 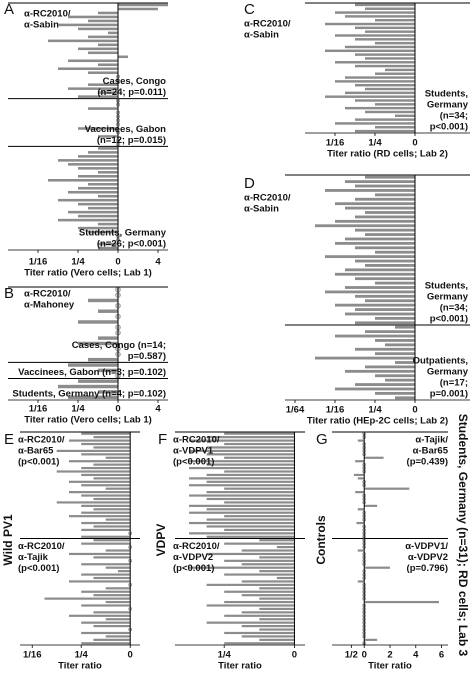 I want to click on group-label: p<0.001), so click(x=449, y=319).